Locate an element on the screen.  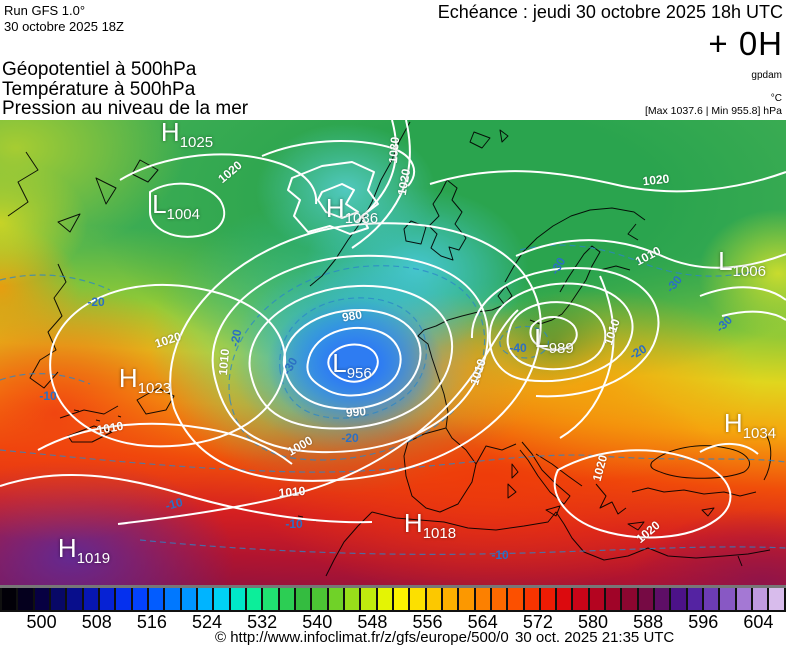
colorbar-tick: 596 is located at coordinates (703, 622).